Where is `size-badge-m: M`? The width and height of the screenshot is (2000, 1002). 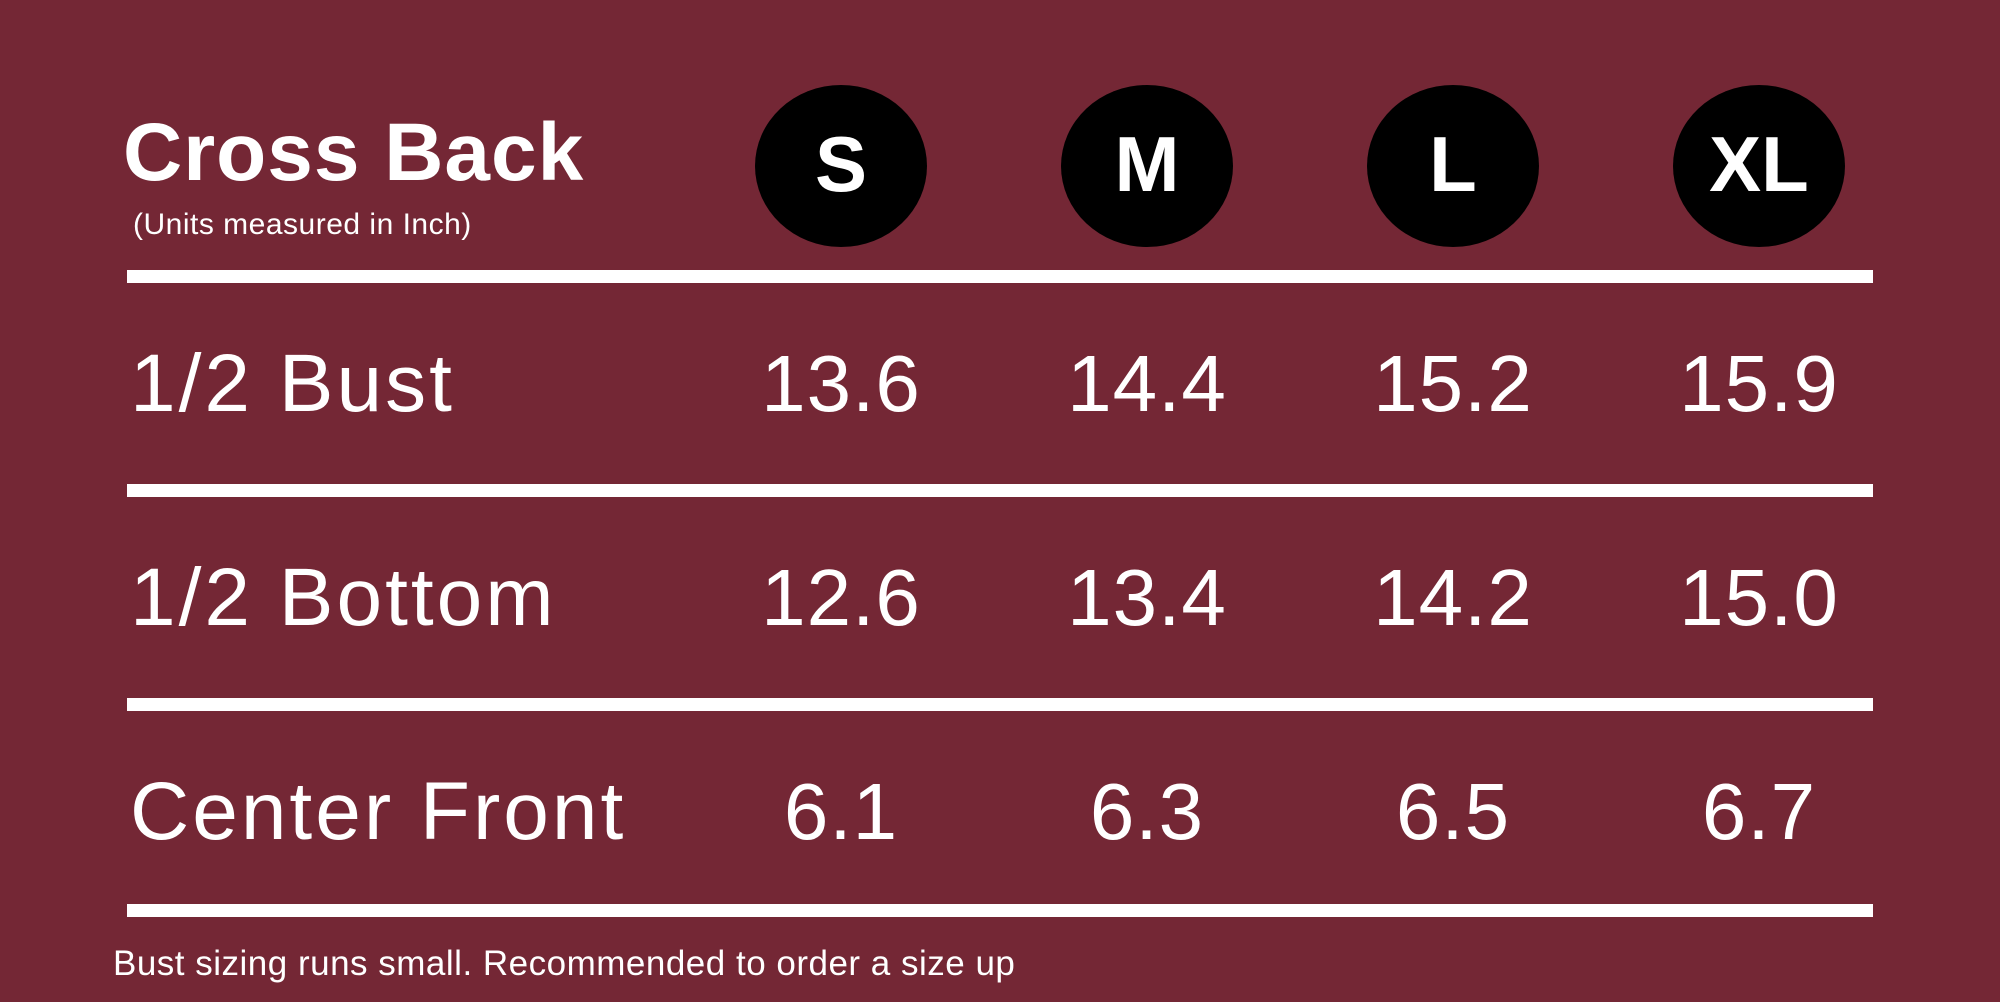 size-badge-m: M is located at coordinates (1147, 166).